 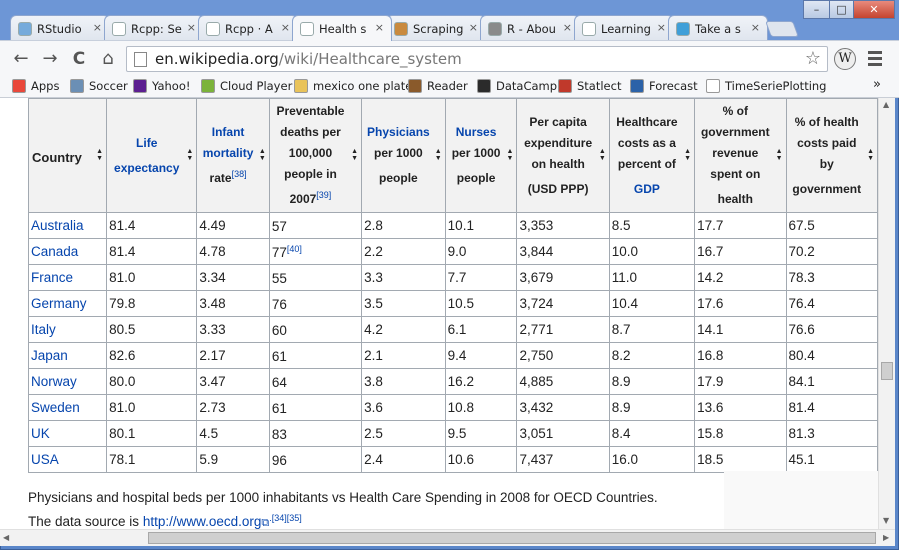 I want to click on forward-button: →, so click(x=50, y=58).